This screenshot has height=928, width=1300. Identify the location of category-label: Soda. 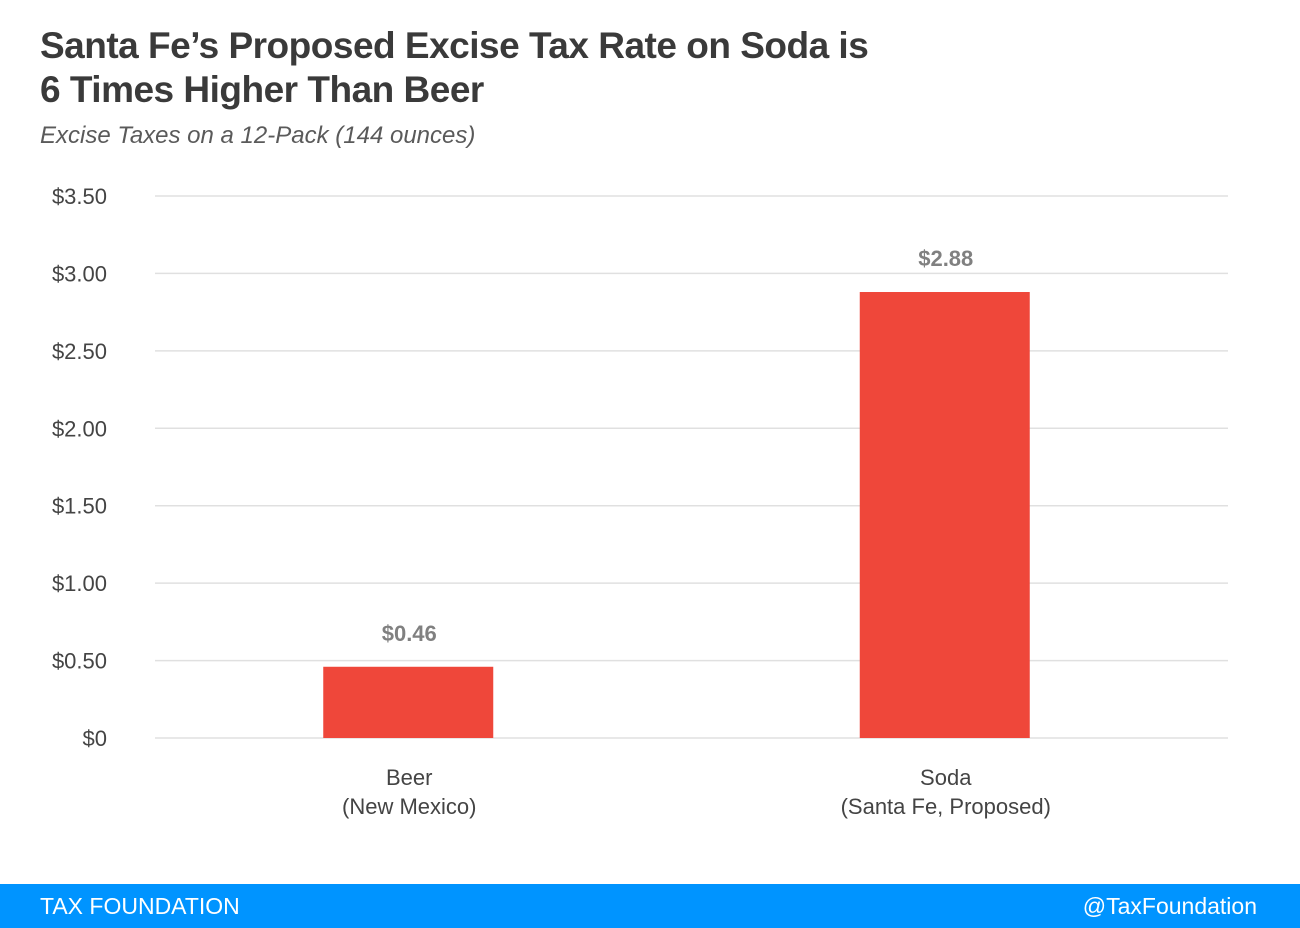
(946, 777).